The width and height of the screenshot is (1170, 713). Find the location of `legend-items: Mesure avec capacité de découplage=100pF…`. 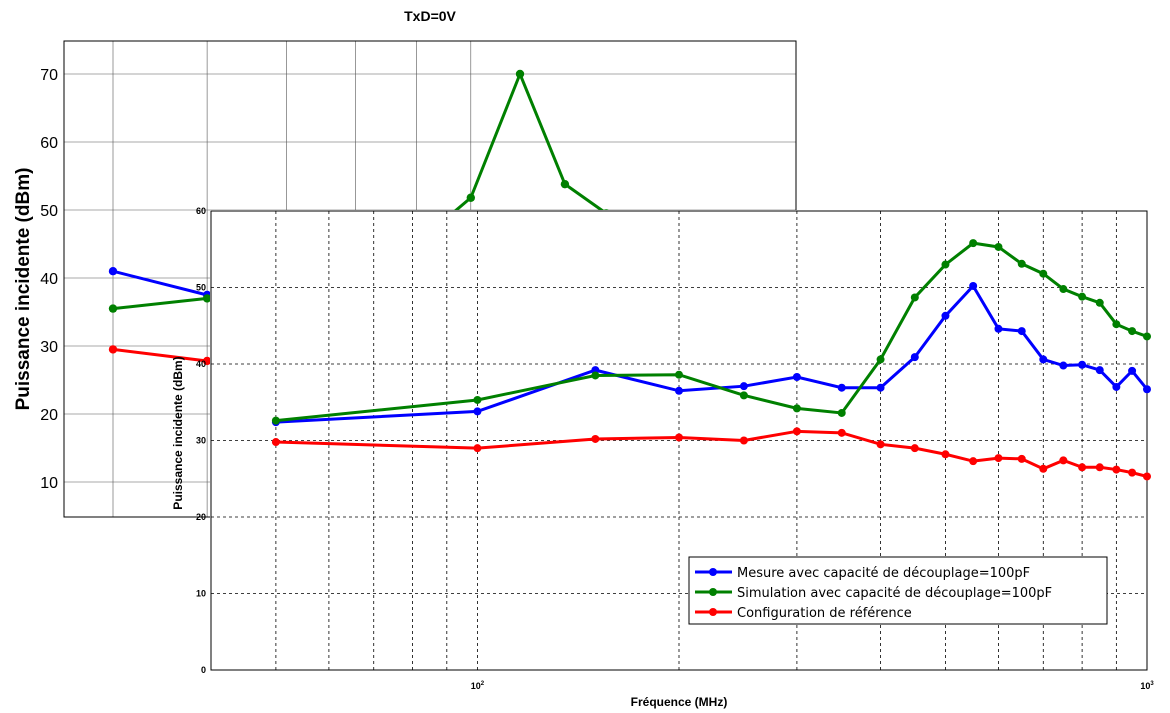

legend-items: Mesure avec capacité de découplage=100pF… is located at coordinates (873, 593).